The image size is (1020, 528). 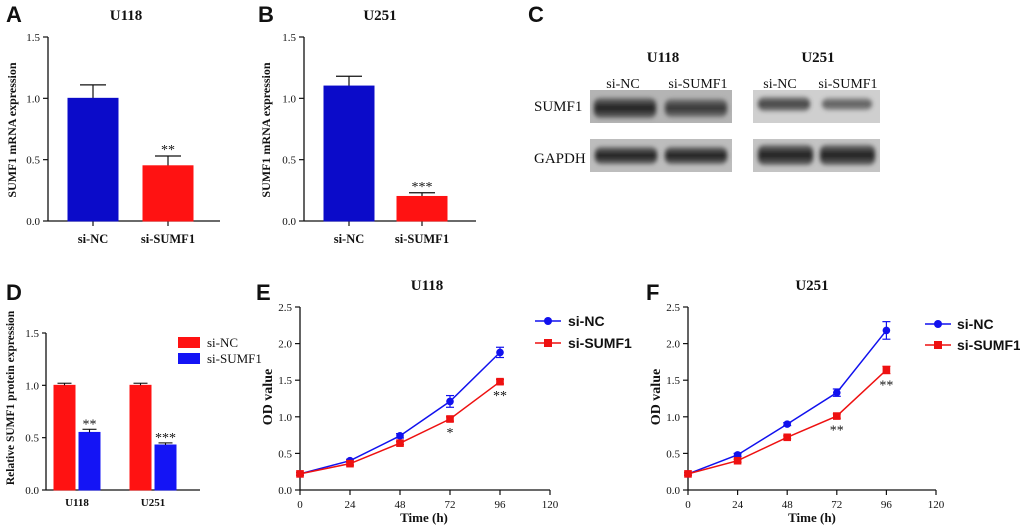 I want to click on panel-f-title: U251, so click(x=811, y=286).